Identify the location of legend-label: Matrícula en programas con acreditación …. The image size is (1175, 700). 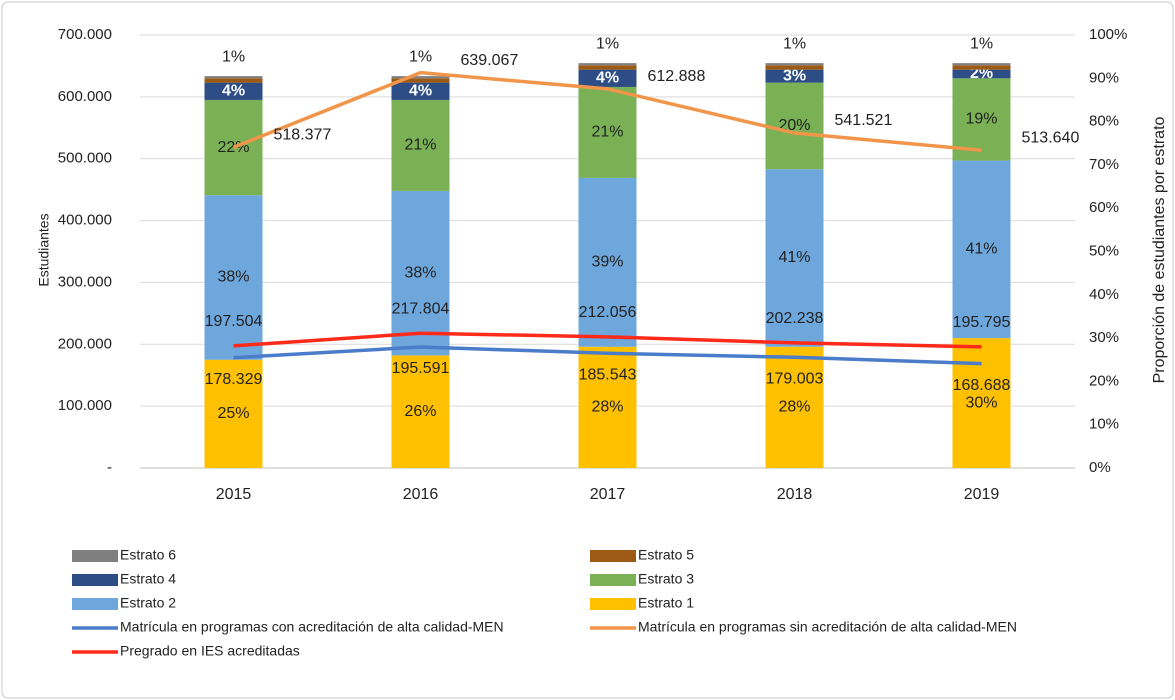
(312, 627).